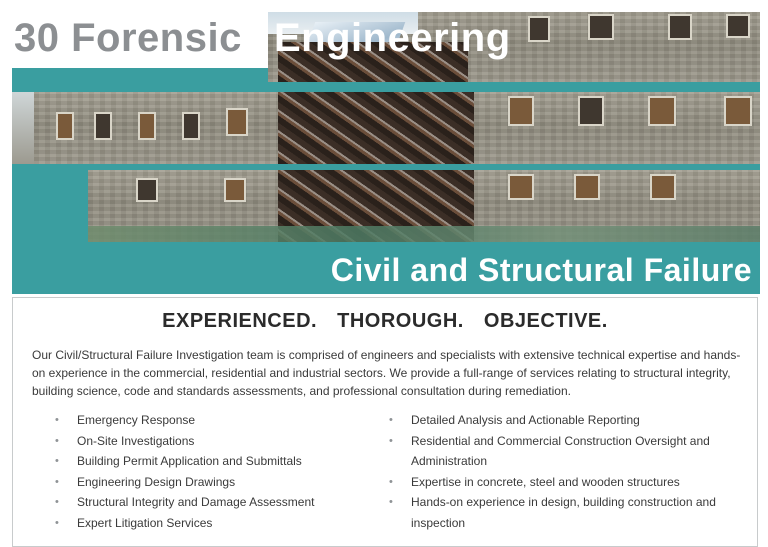  I want to click on page-title-part1: 30 Forensic, so click(128, 38).